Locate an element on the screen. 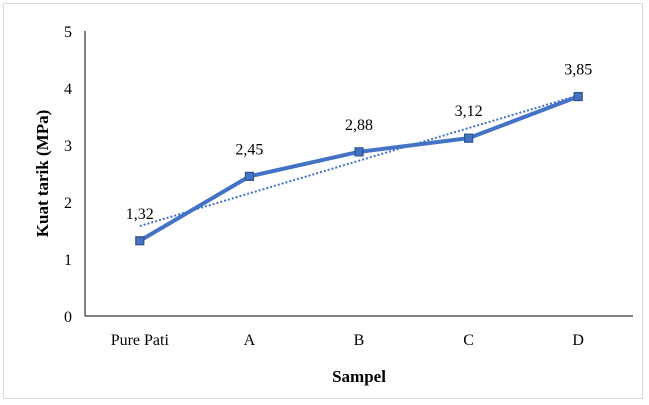 Image resolution: width=649 pixels, height=405 pixels. y-tick-label: 2 is located at coordinates (68, 203).